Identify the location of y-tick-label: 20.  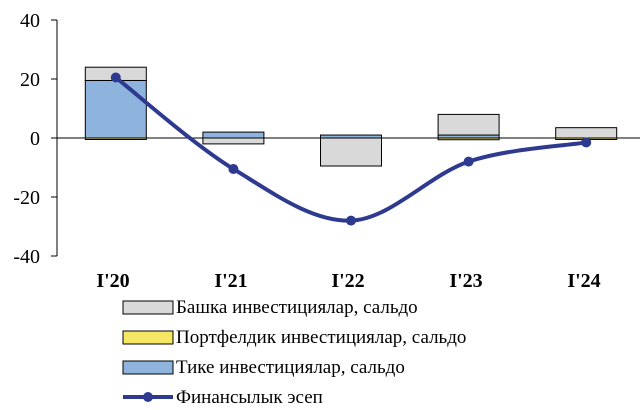
(30, 80).